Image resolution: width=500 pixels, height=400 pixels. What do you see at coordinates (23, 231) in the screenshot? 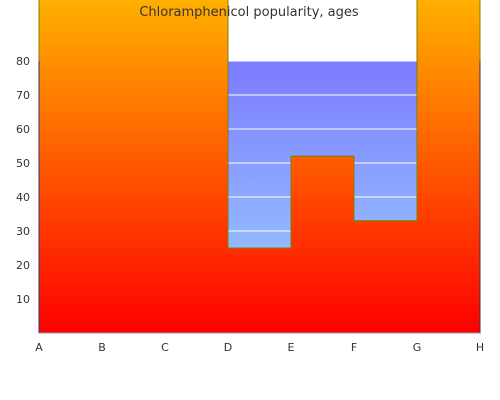
I see `y-tick-label: 30` at bounding box center [23, 231].